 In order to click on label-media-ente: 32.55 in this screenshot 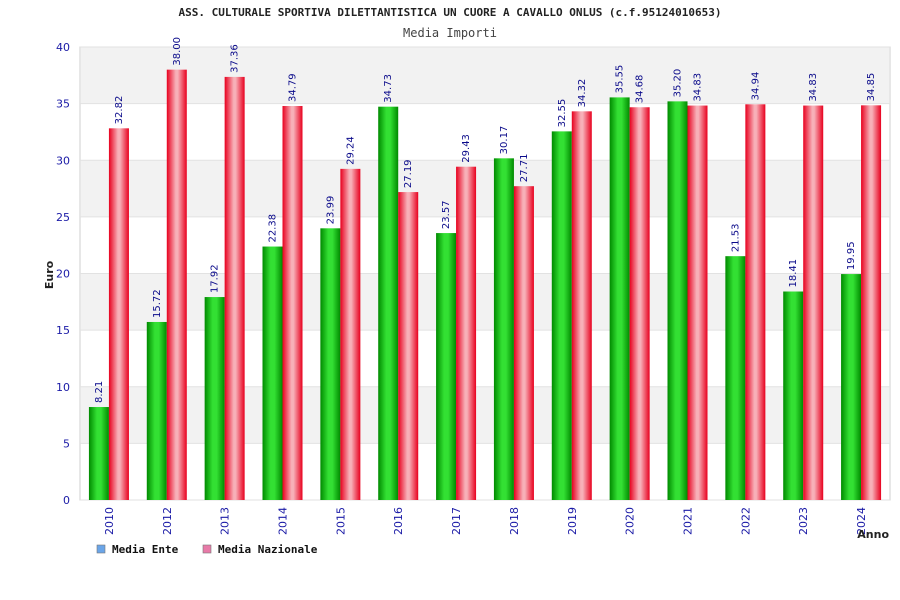, I will do `click(562, 113)`.